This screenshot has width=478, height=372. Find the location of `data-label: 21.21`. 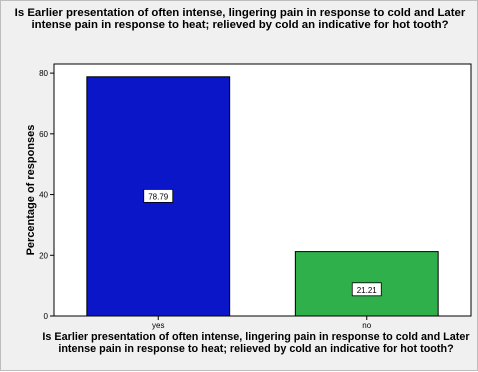

data-label: 21.21 is located at coordinates (367, 290).